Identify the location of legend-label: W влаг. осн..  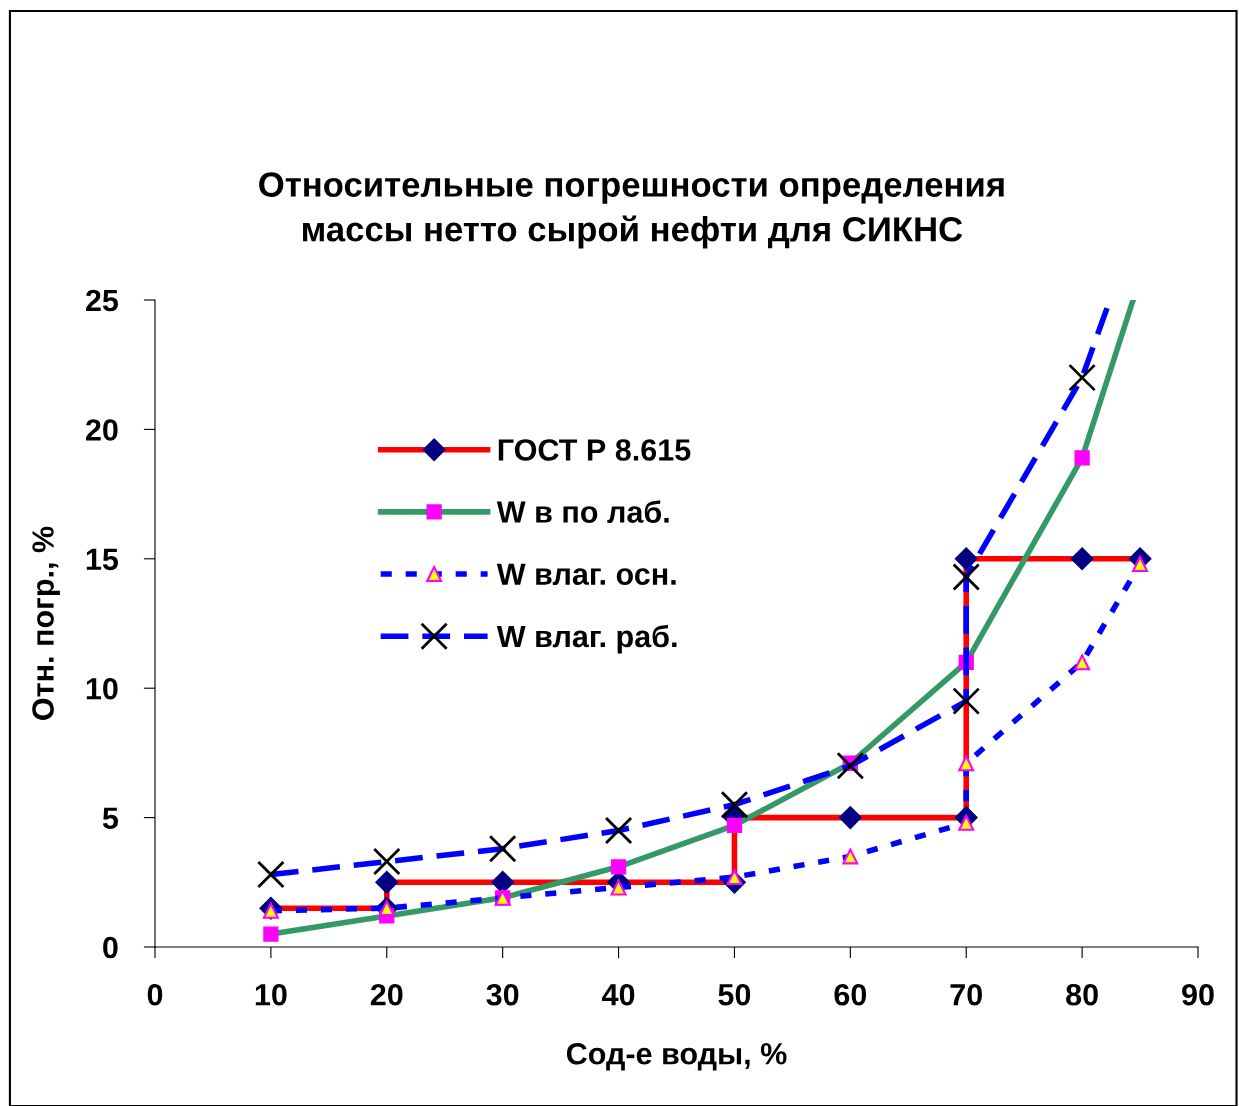
(586, 574).